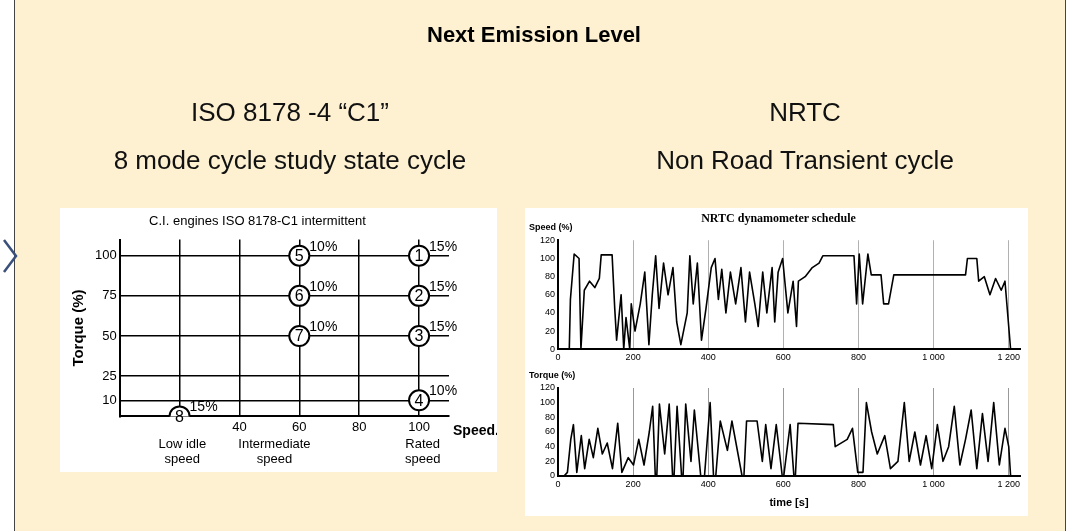  Describe the element at coordinates (422, 451) in the screenshot. I see `text: Rated speed` at that location.